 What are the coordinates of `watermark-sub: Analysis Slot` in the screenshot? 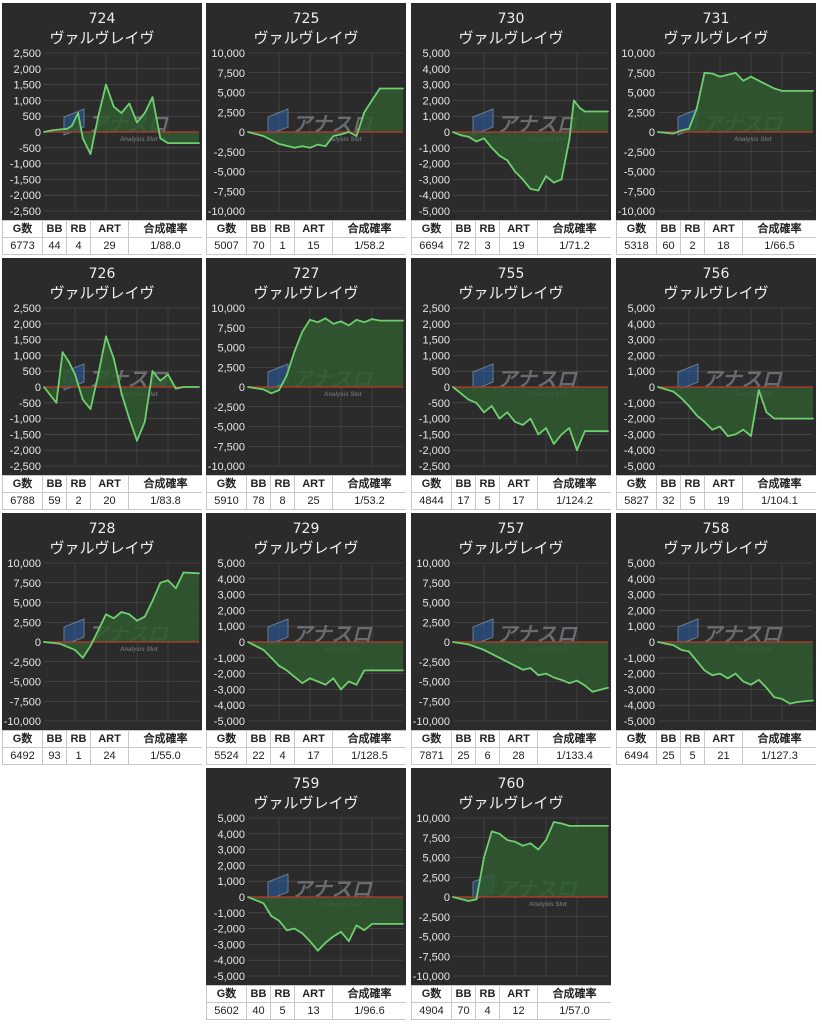 It's located at (139, 140).